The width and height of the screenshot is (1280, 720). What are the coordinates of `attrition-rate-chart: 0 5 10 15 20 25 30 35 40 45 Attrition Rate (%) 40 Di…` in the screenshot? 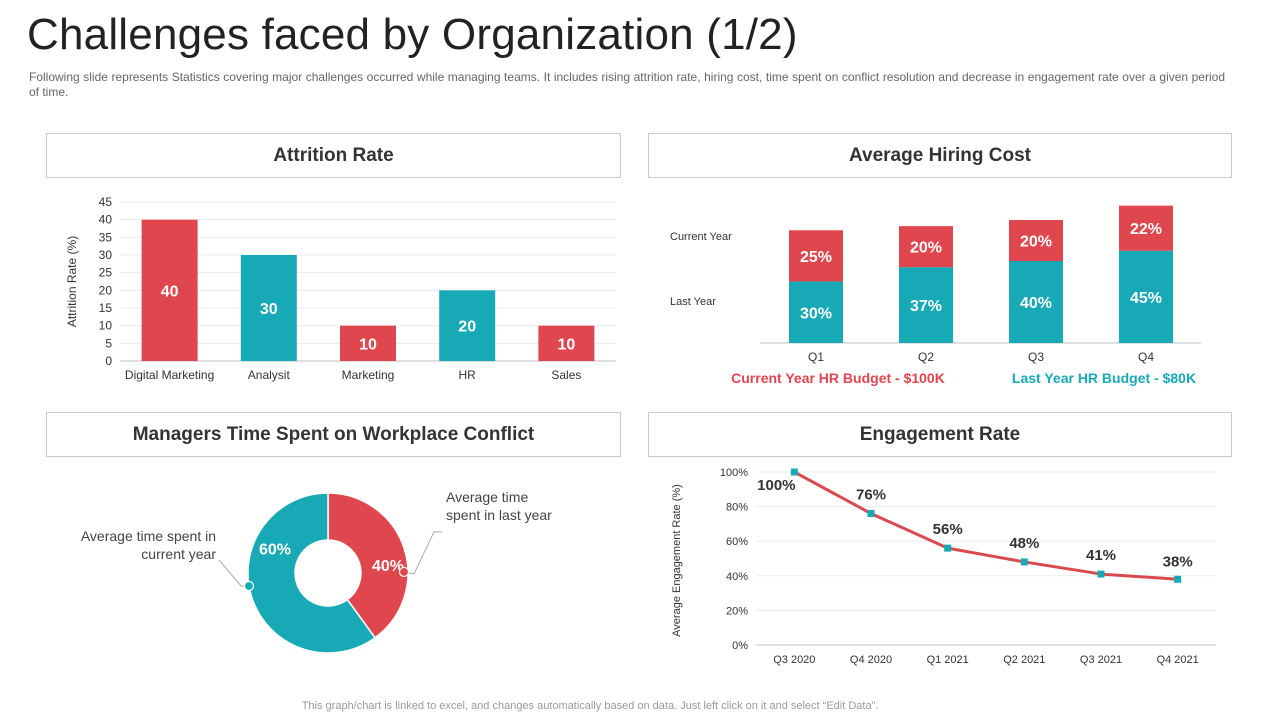 It's located at (340, 288).